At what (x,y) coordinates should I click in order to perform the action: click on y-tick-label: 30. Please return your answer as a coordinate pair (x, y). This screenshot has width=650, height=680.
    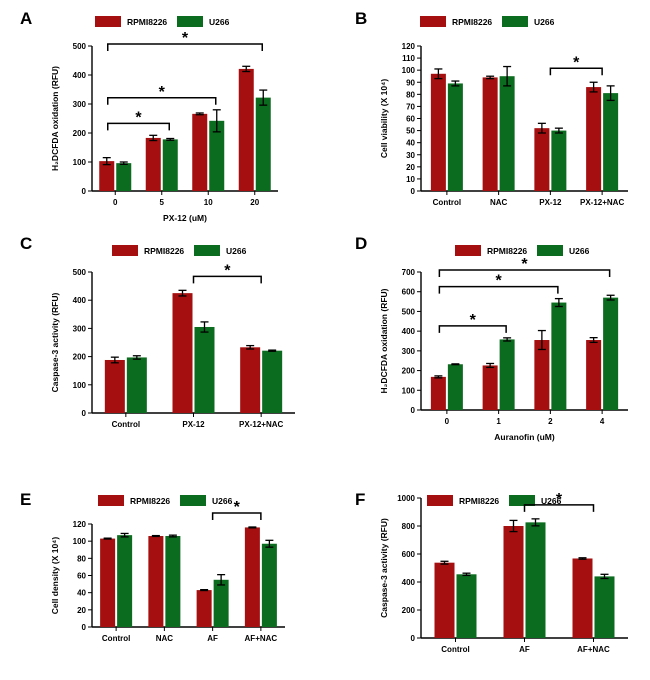
    Looking at the image, I should click on (410, 155).